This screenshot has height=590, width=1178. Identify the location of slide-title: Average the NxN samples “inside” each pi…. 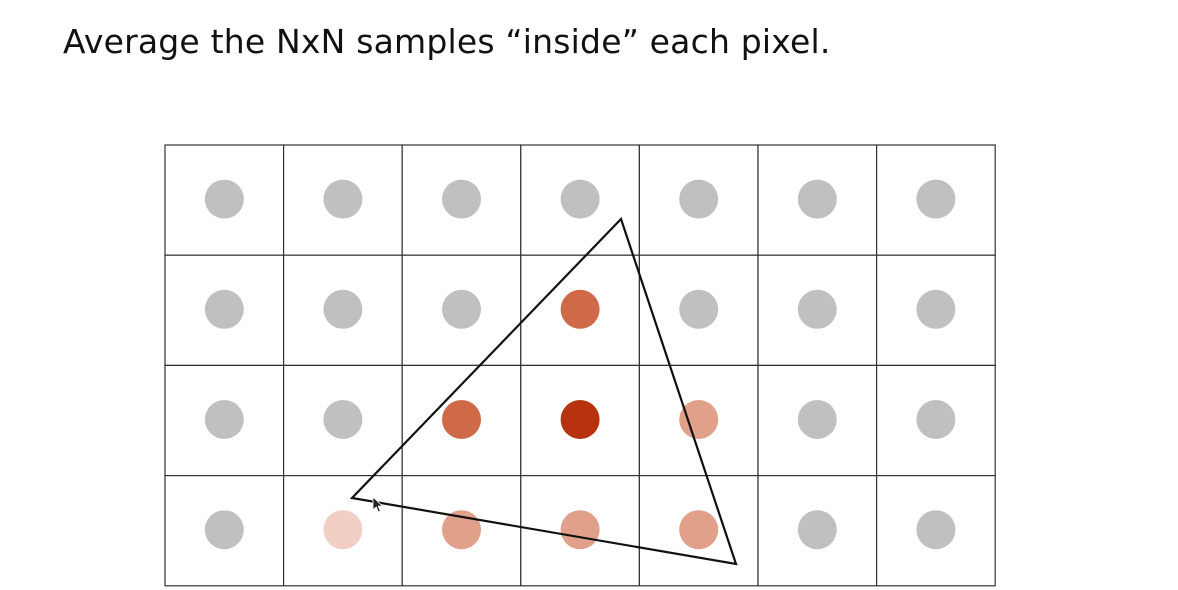
(447, 41).